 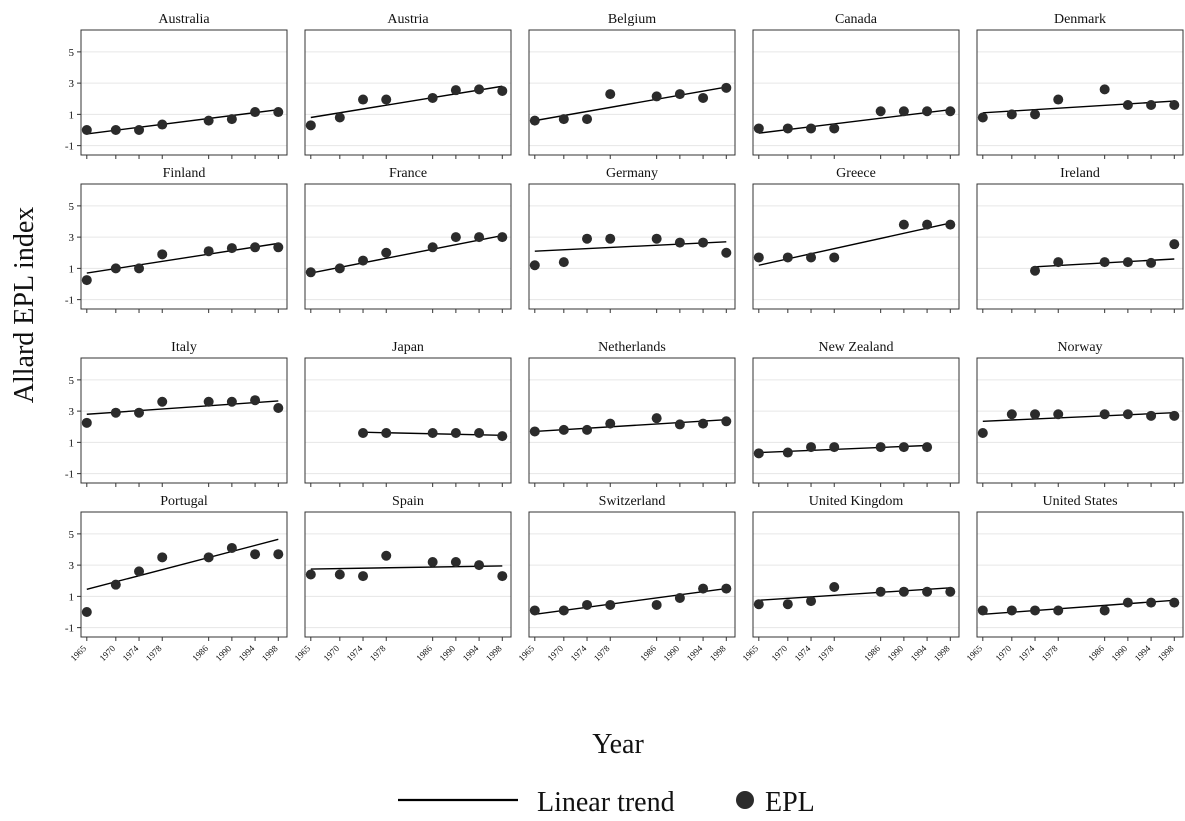 What do you see at coordinates (184, 501) in the screenshot?
I see `panel-title: Portugal` at bounding box center [184, 501].